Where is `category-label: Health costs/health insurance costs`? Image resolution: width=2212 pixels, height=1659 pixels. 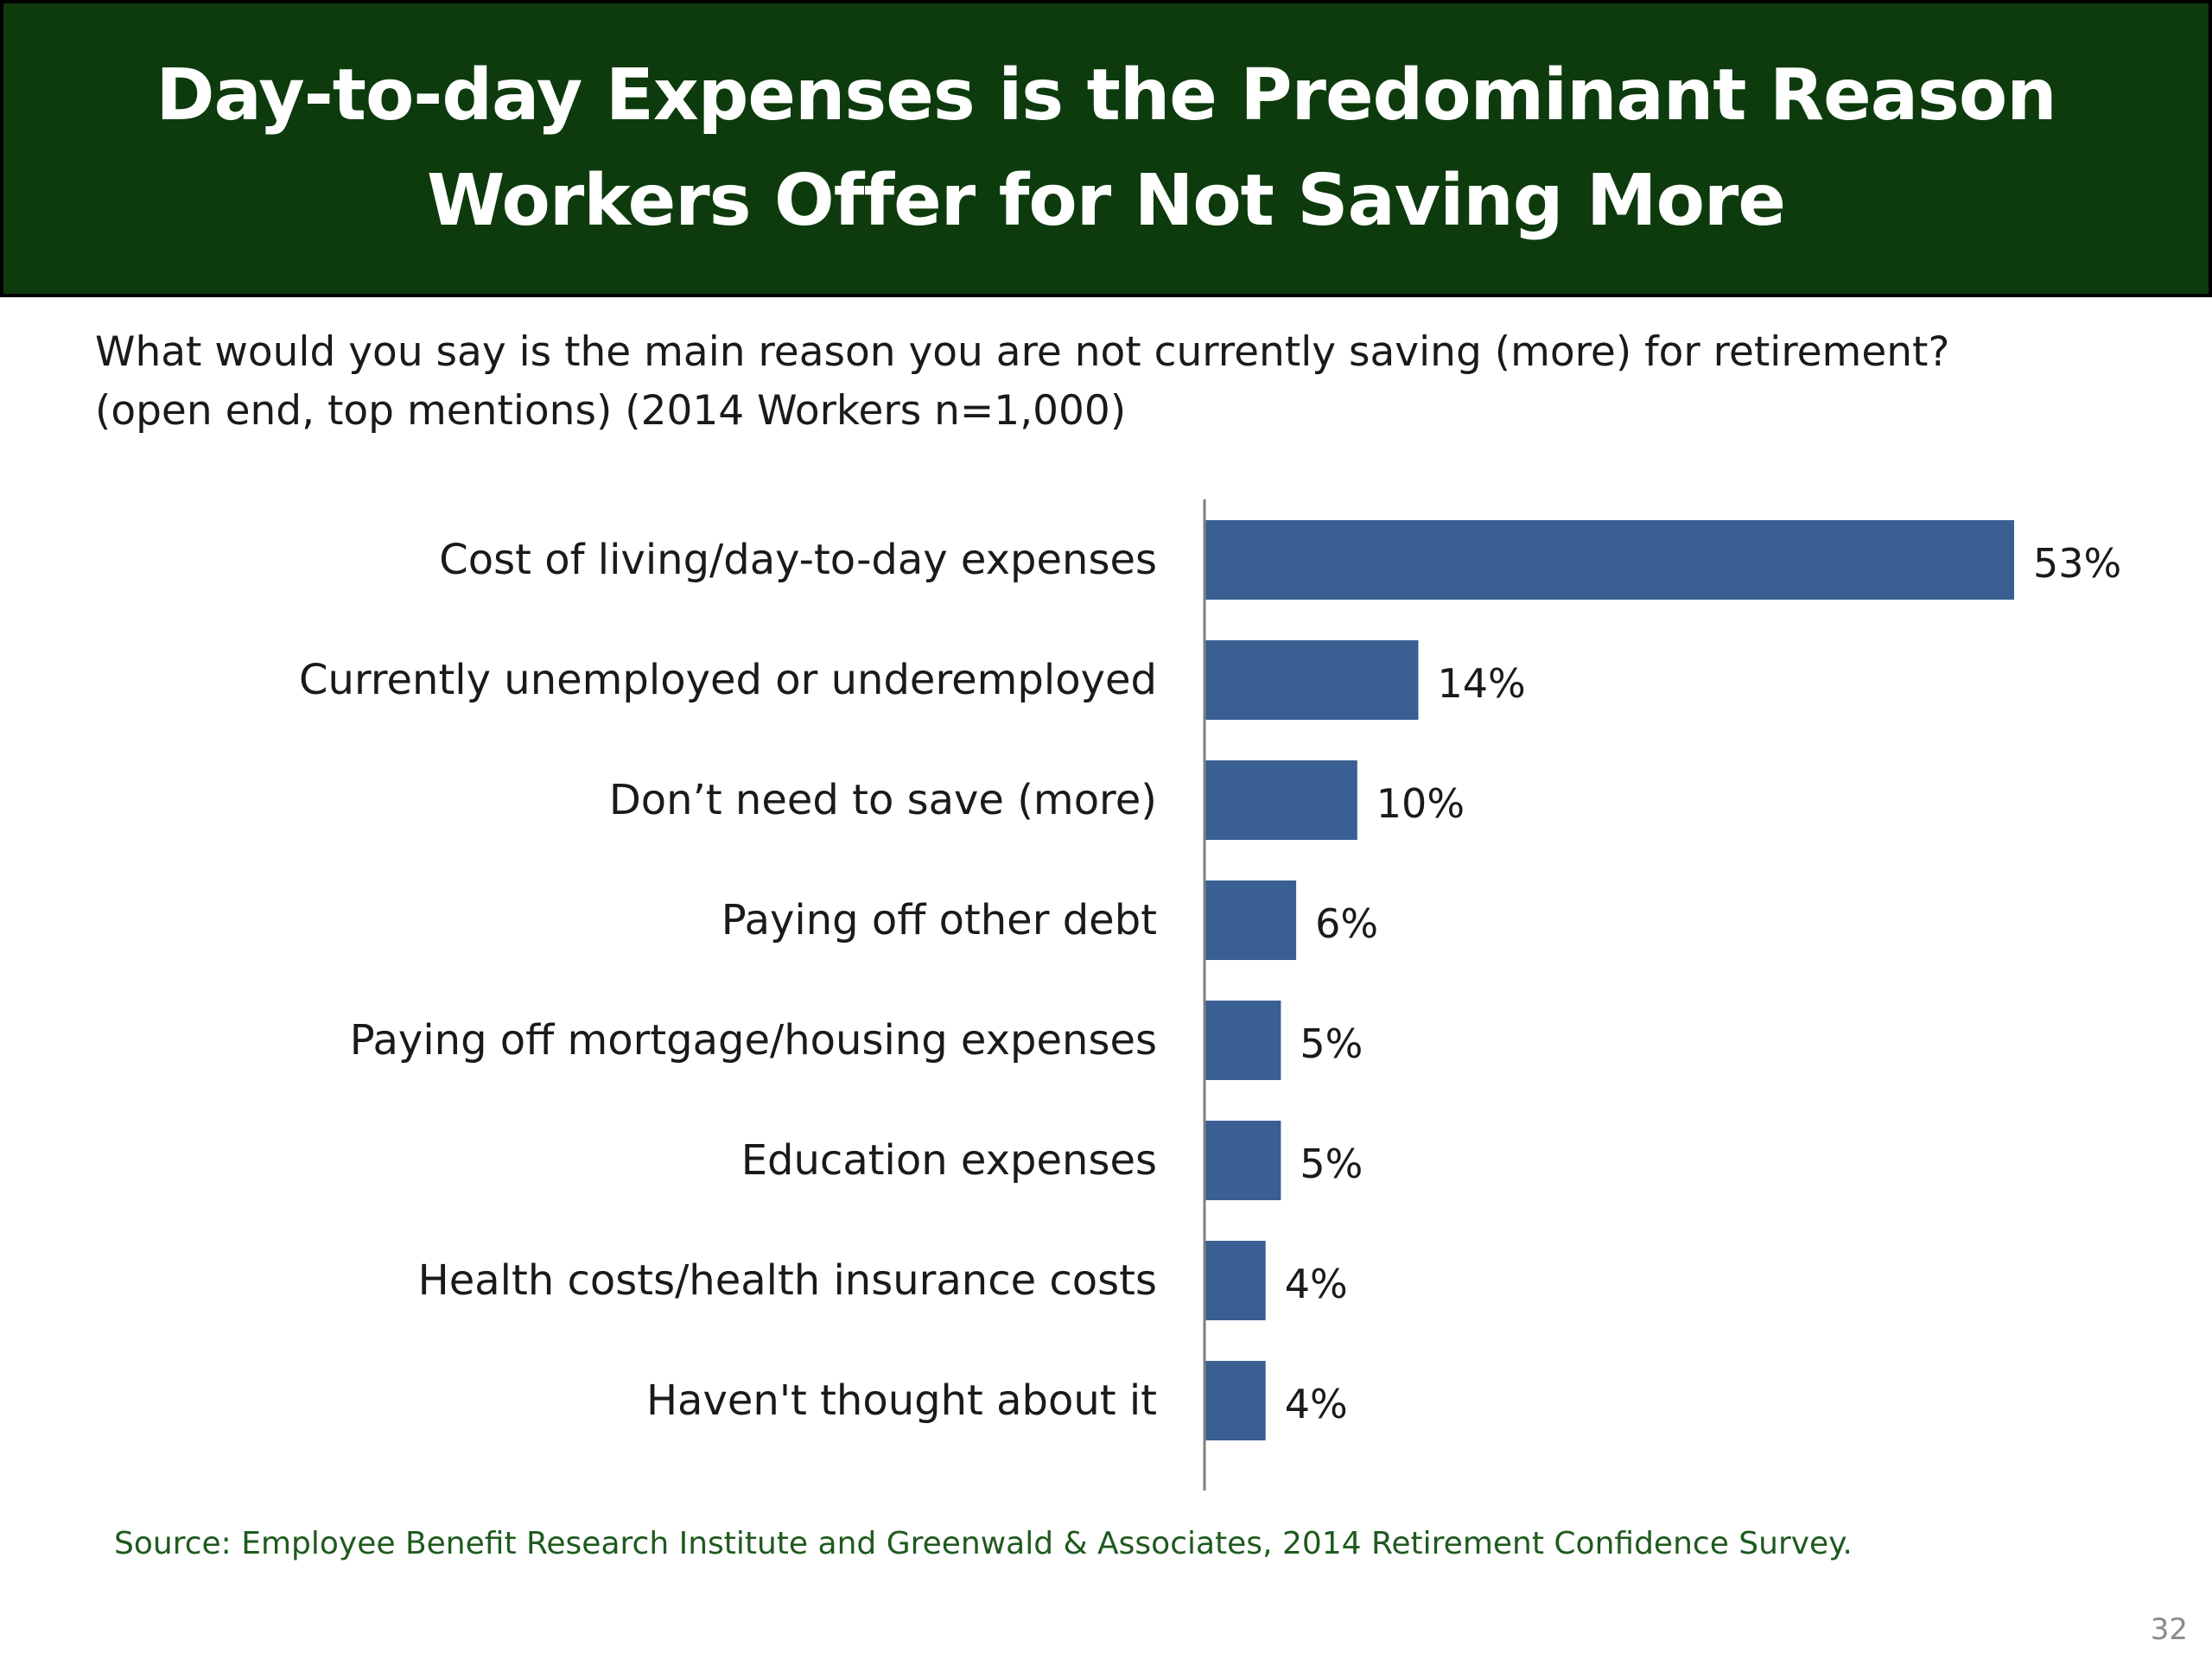 category-label: Health costs/health insurance costs is located at coordinates (787, 1280).